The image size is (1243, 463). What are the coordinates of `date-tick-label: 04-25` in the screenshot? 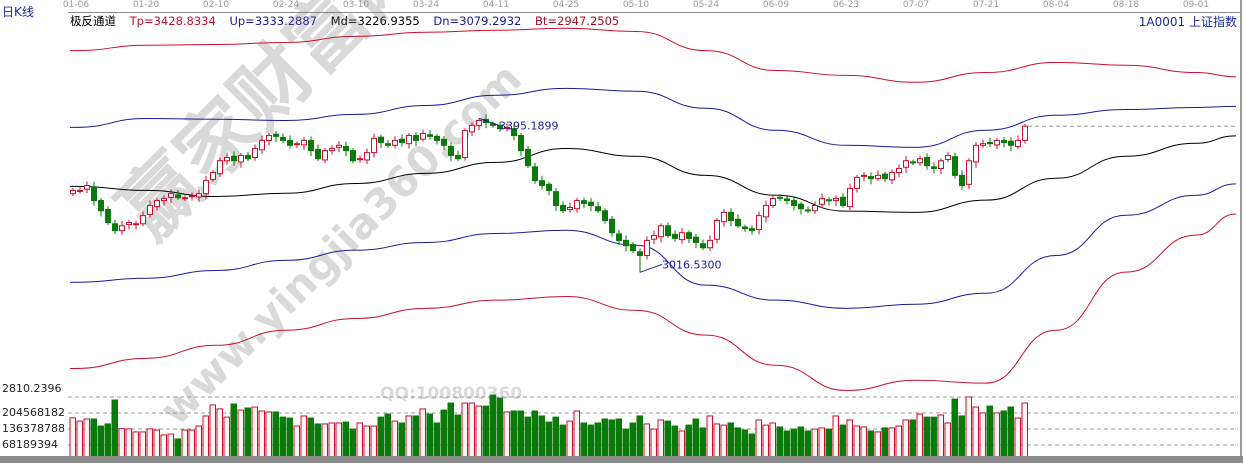 It's located at (566, 5).